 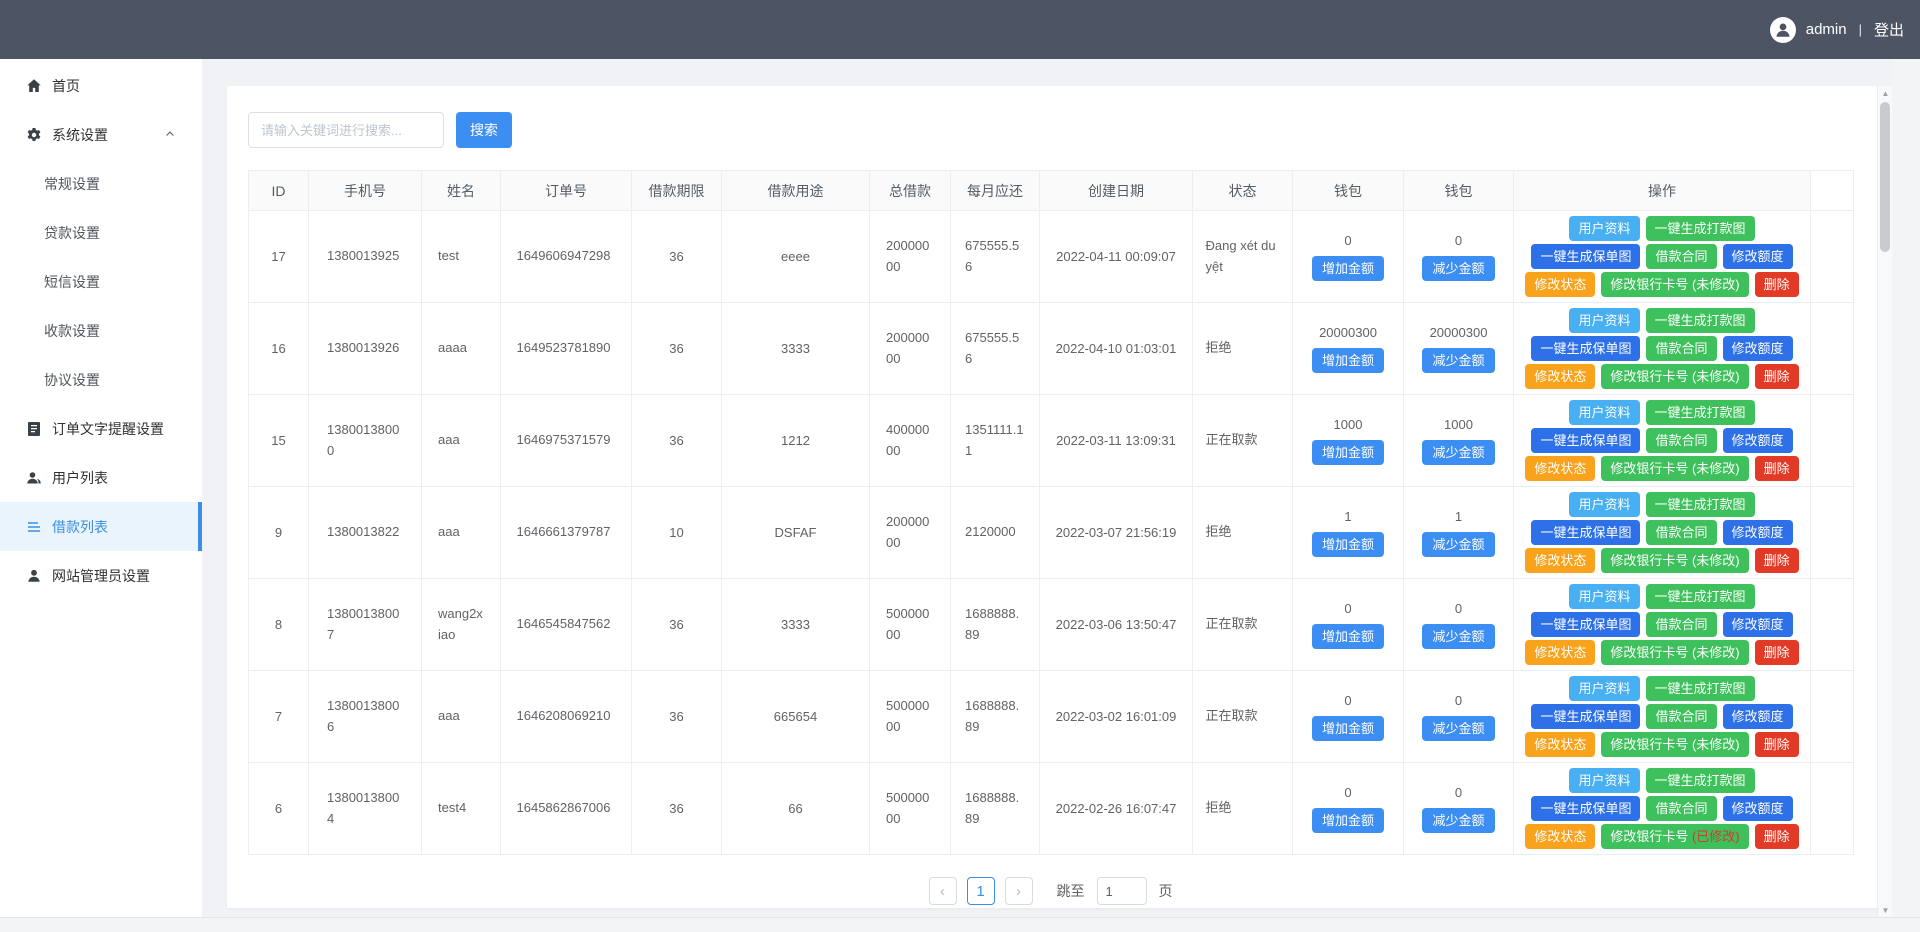 I want to click on avatar, so click(x=1782, y=29).